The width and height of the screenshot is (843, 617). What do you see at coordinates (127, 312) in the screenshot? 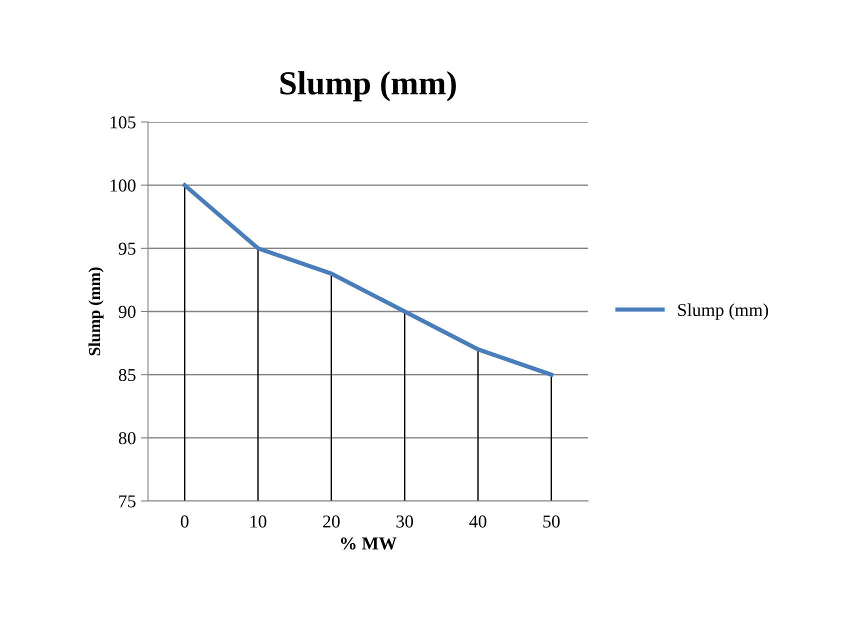
I see `y-tick-label: 90` at bounding box center [127, 312].